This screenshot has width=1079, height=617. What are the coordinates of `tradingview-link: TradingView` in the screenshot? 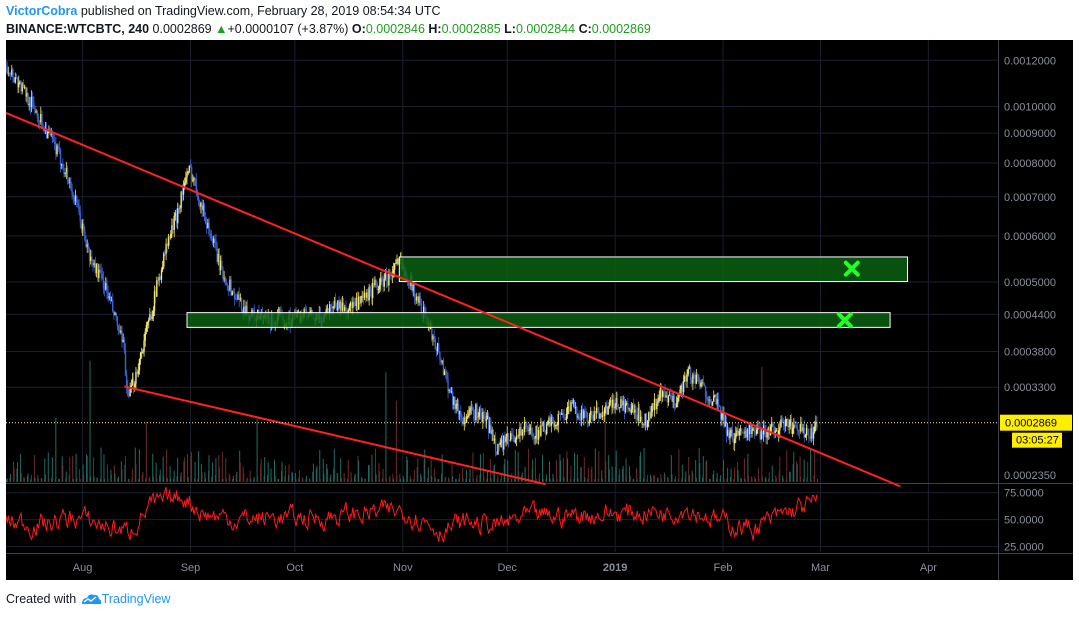 It's located at (136, 599).